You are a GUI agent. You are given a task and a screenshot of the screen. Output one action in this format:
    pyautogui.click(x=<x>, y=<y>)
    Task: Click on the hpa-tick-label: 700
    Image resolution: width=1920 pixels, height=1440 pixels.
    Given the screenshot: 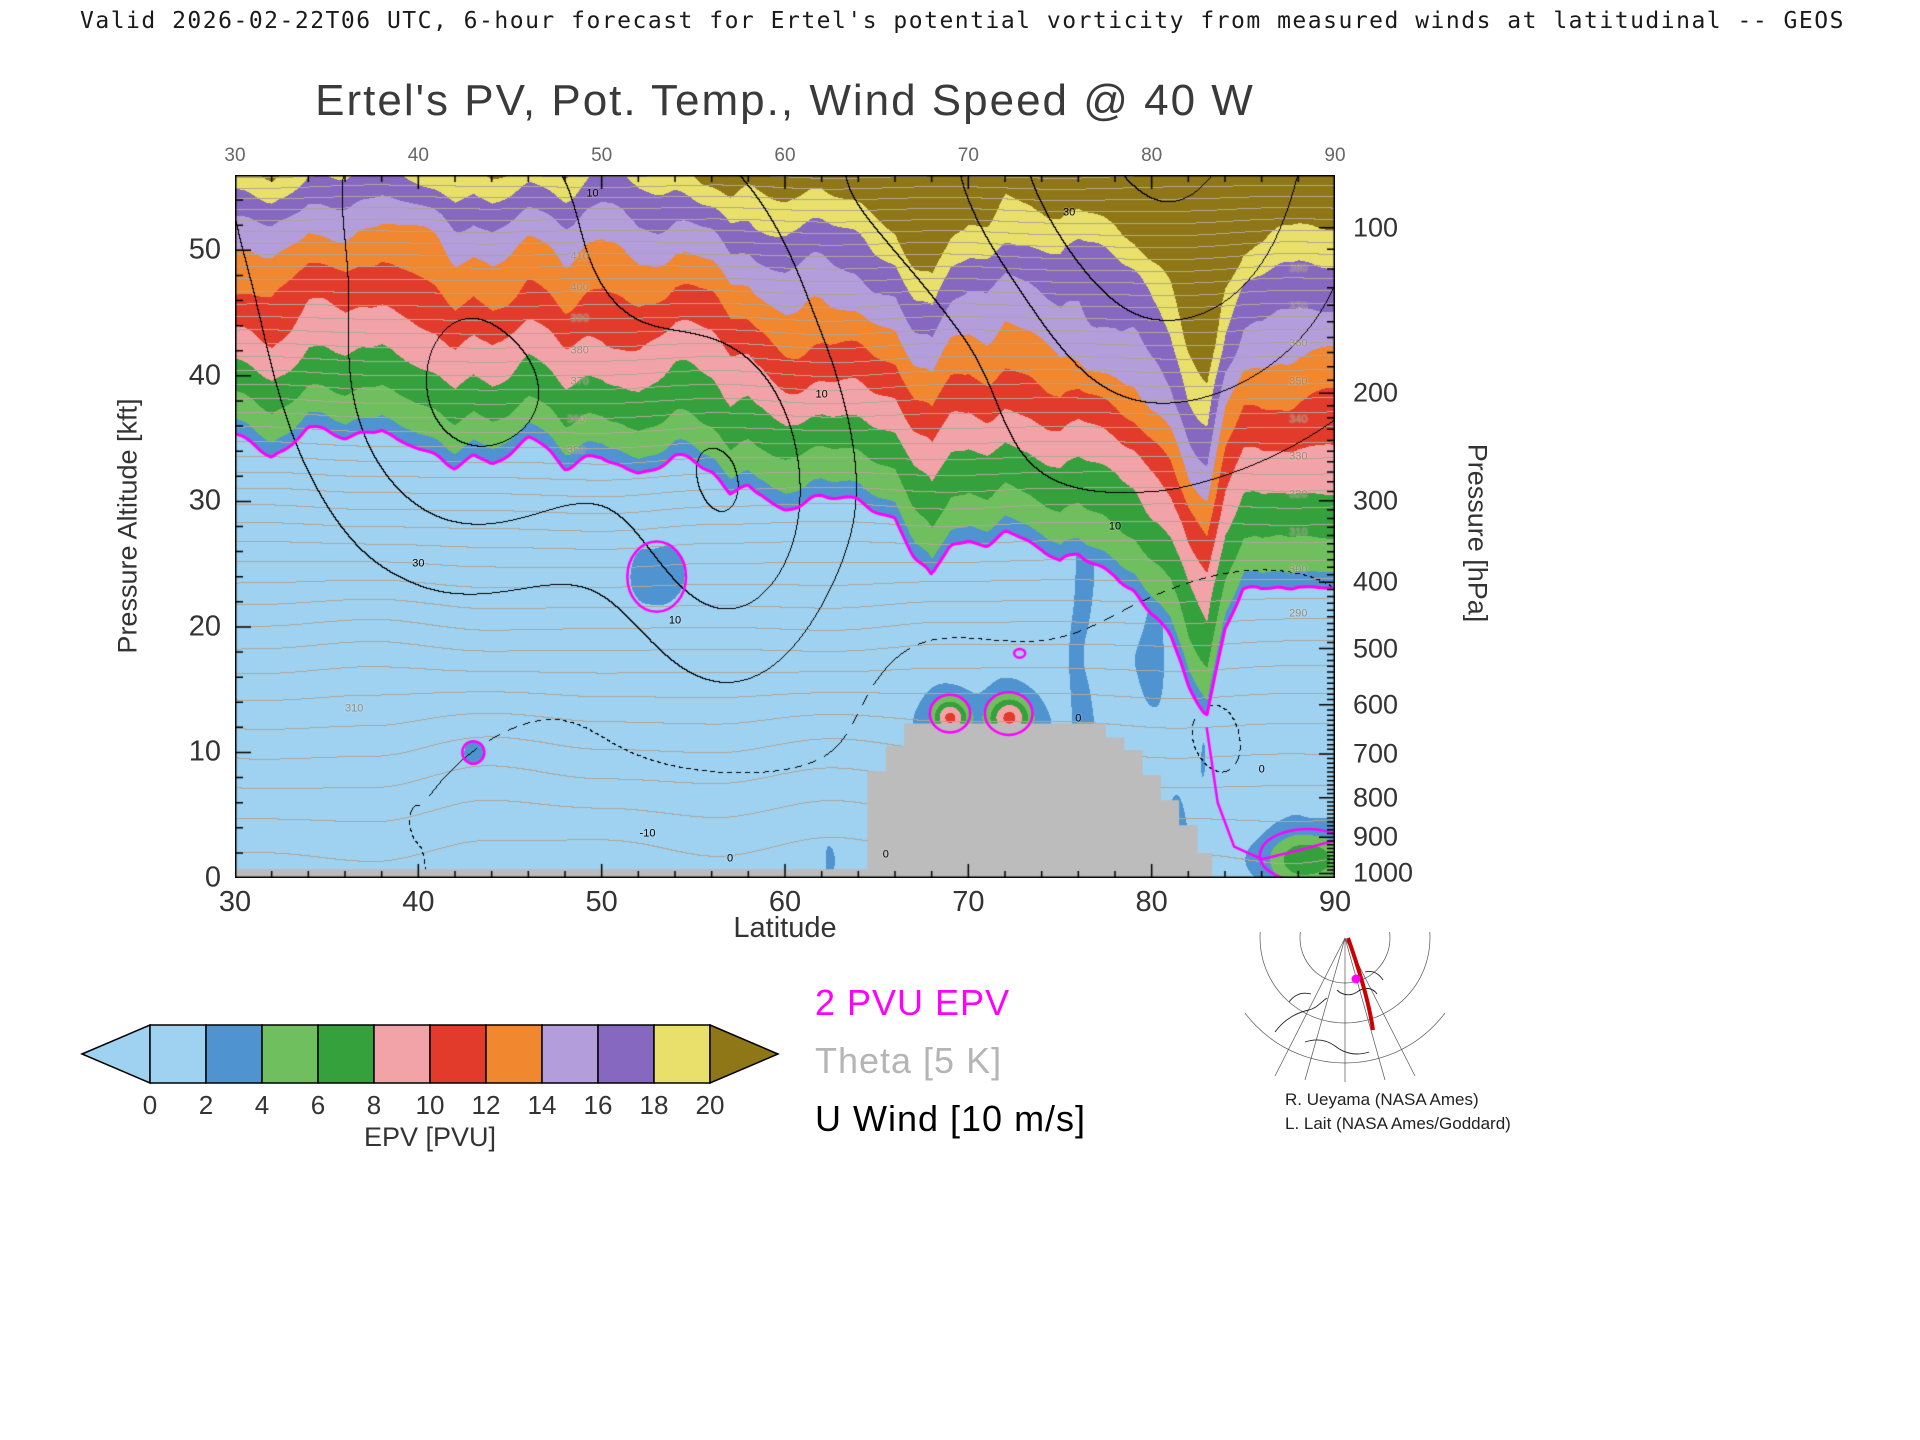 What is the action you would take?
    pyautogui.click(x=1376, y=753)
    